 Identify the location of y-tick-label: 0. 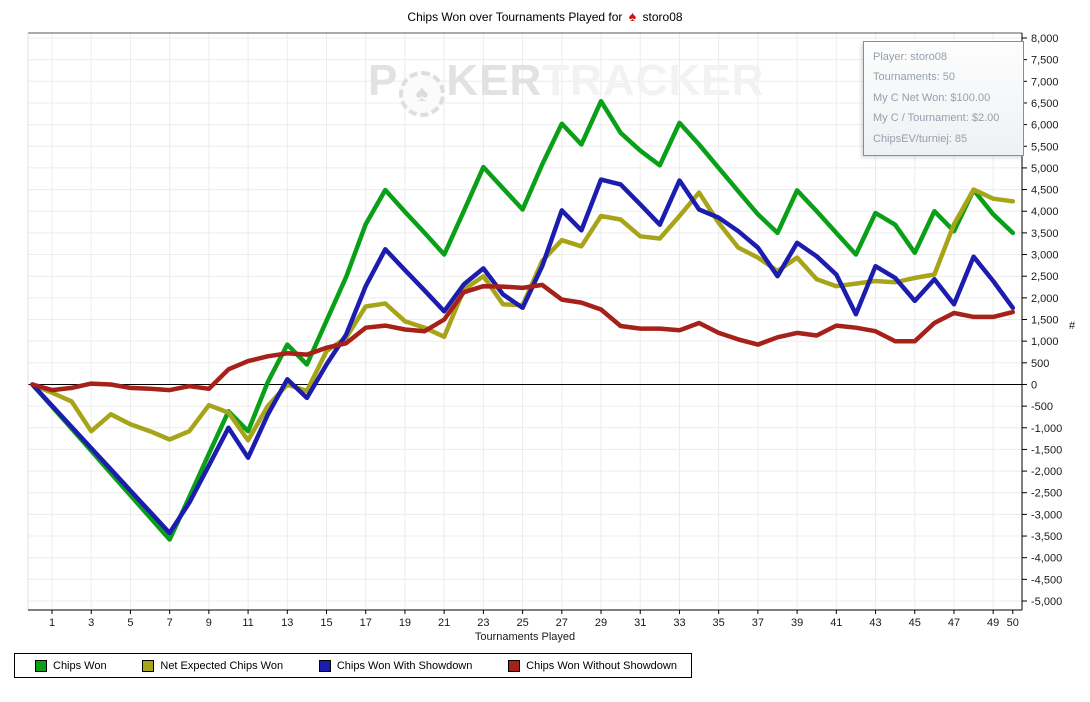
(1034, 385).